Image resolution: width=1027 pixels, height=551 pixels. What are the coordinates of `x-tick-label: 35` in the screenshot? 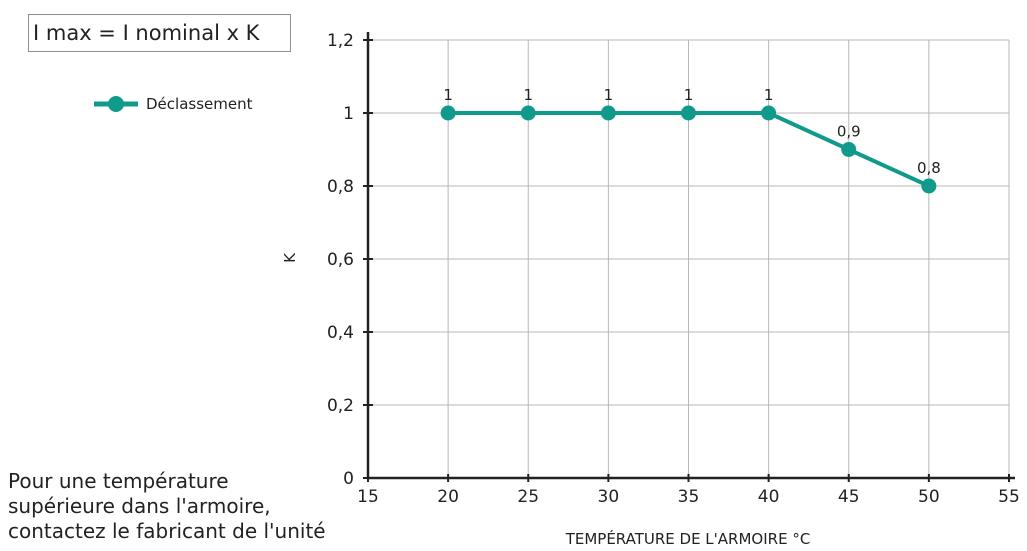 It's located at (689, 497).